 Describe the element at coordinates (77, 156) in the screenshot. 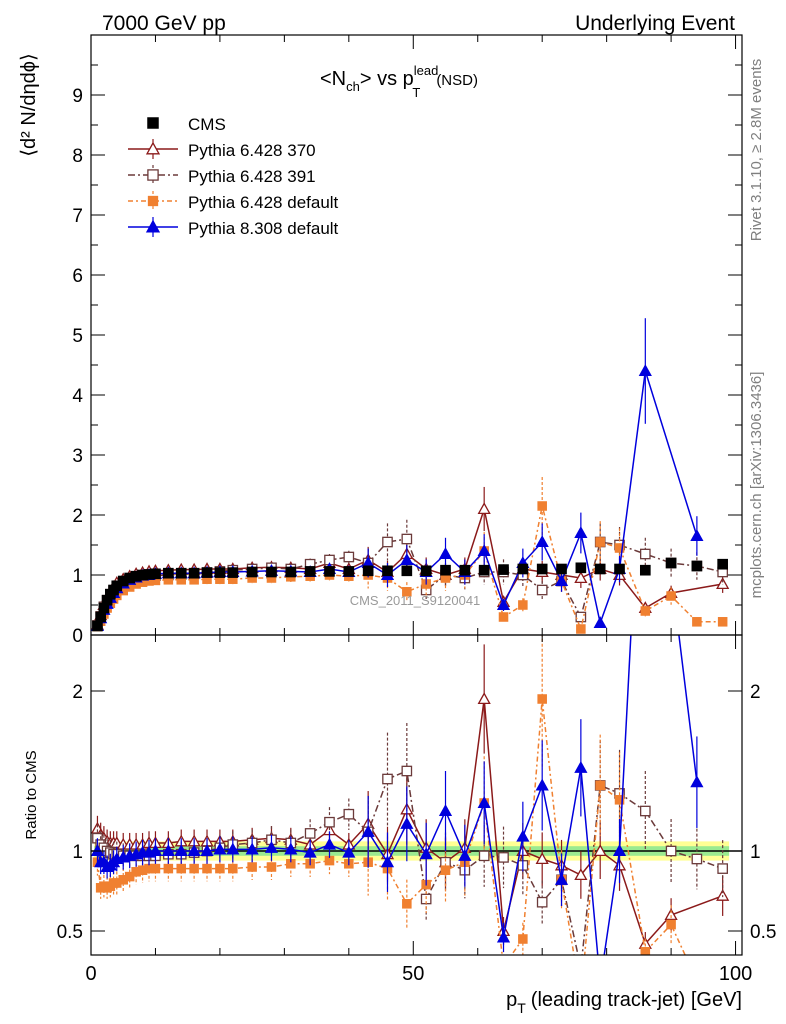

I see `main-y-tick-label: 8` at that location.